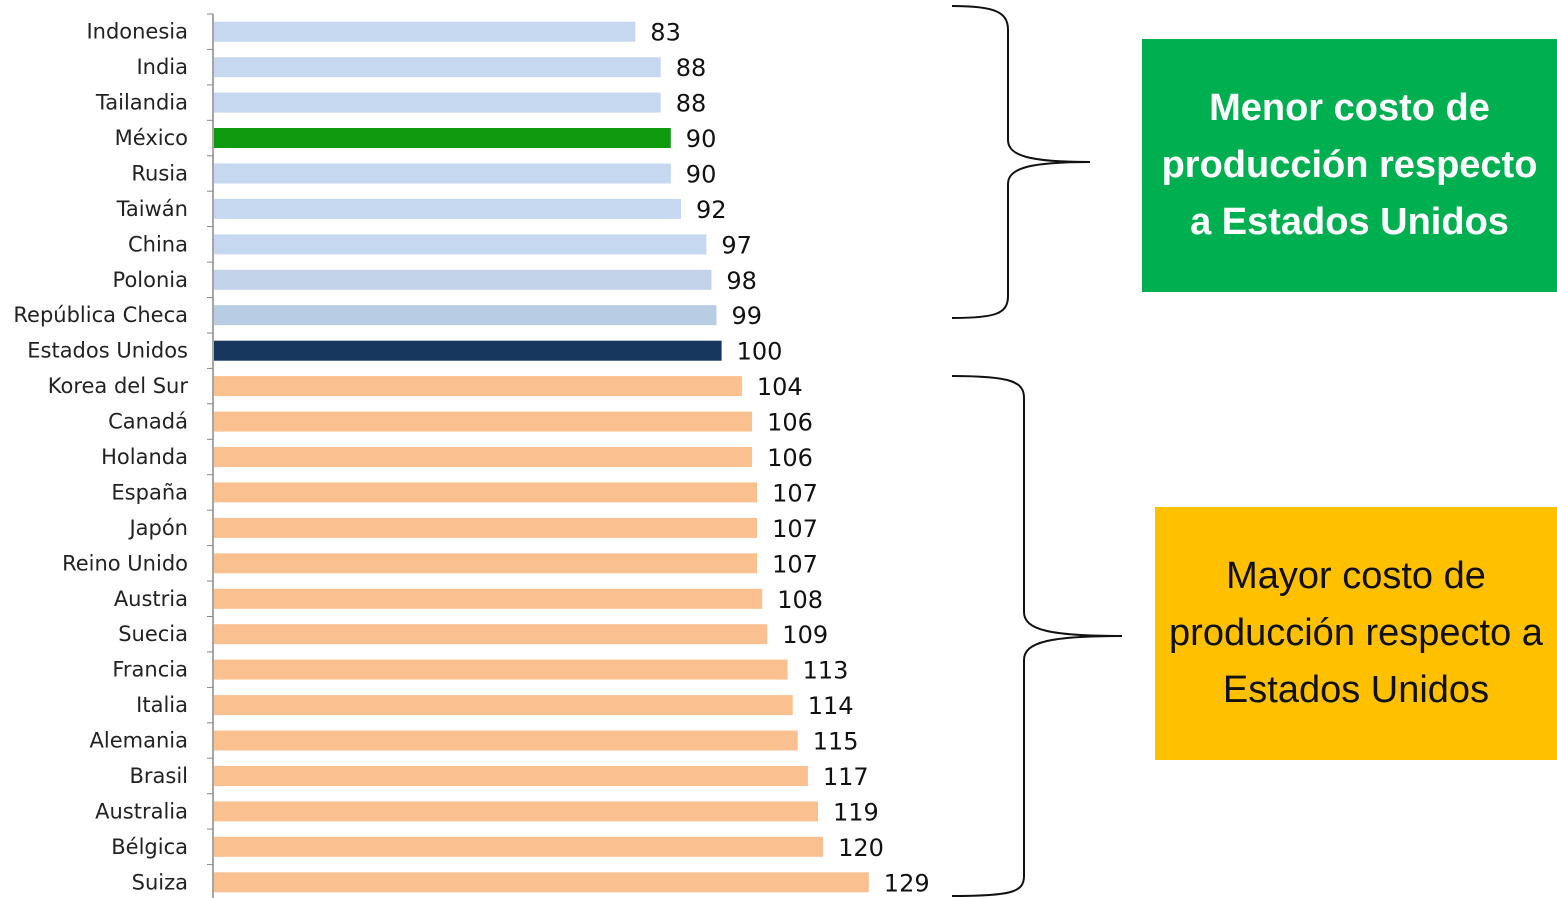 The image size is (1557, 898). Describe the element at coordinates (149, 492) in the screenshot. I see `category-label: España` at that location.